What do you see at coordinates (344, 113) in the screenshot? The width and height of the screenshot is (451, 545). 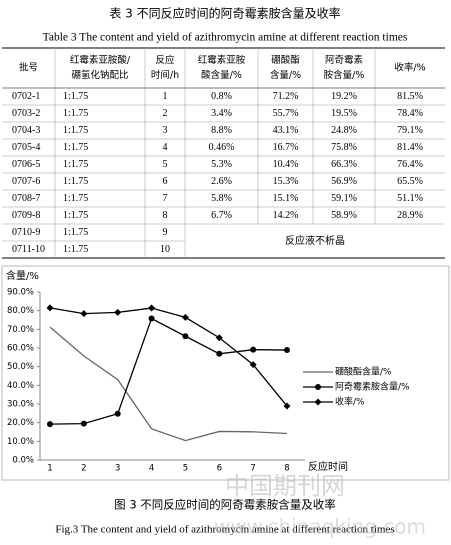 I see `table-cell: 19.5%` at bounding box center [344, 113].